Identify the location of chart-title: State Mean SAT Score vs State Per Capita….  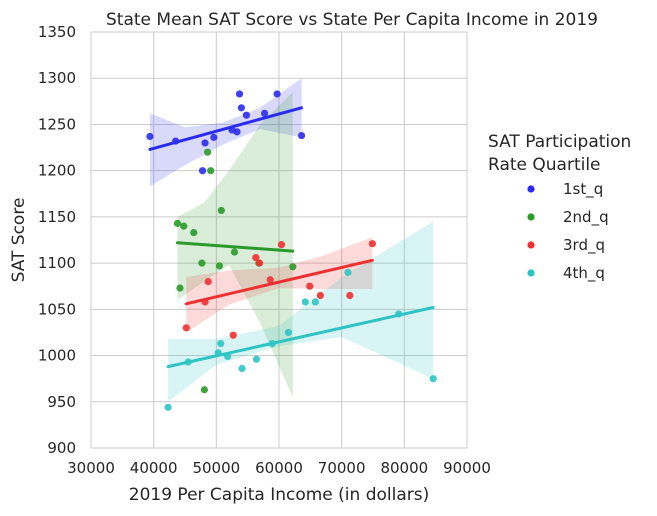
(352, 20).